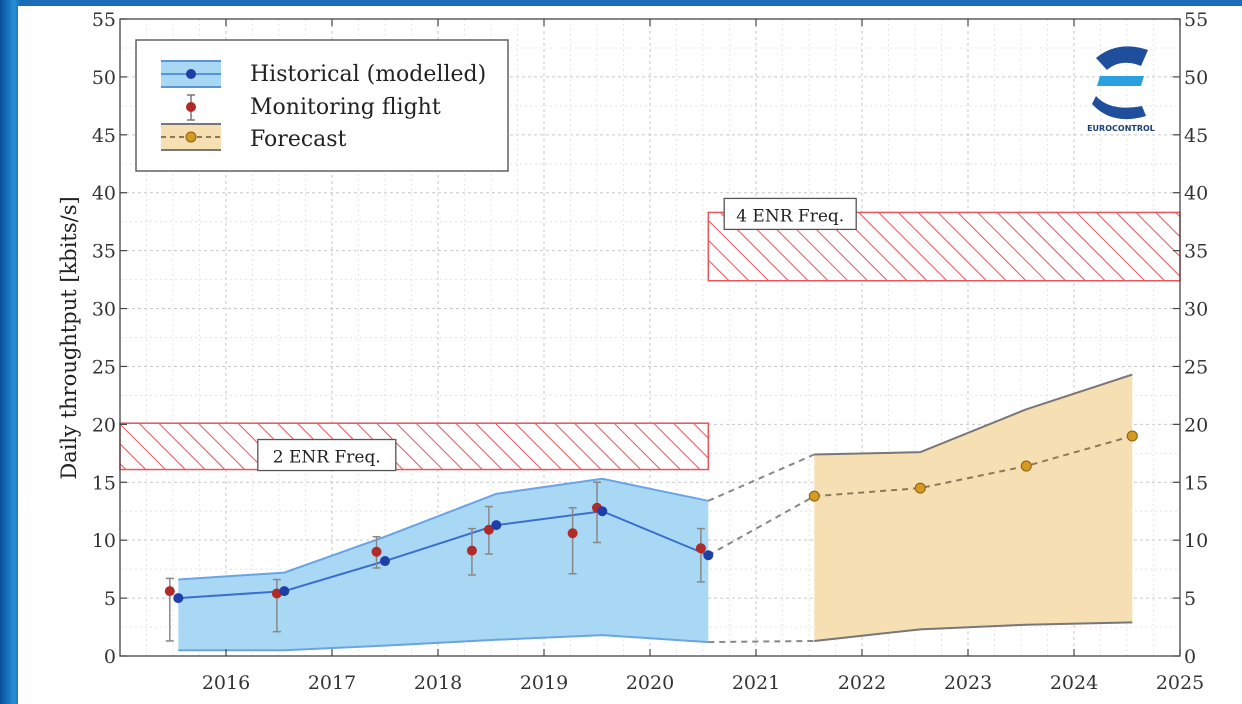 Image resolution: width=1242 pixels, height=704 pixels. What do you see at coordinates (1196, 78) in the screenshot?
I see `y-tick-label-right: 50` at bounding box center [1196, 78].